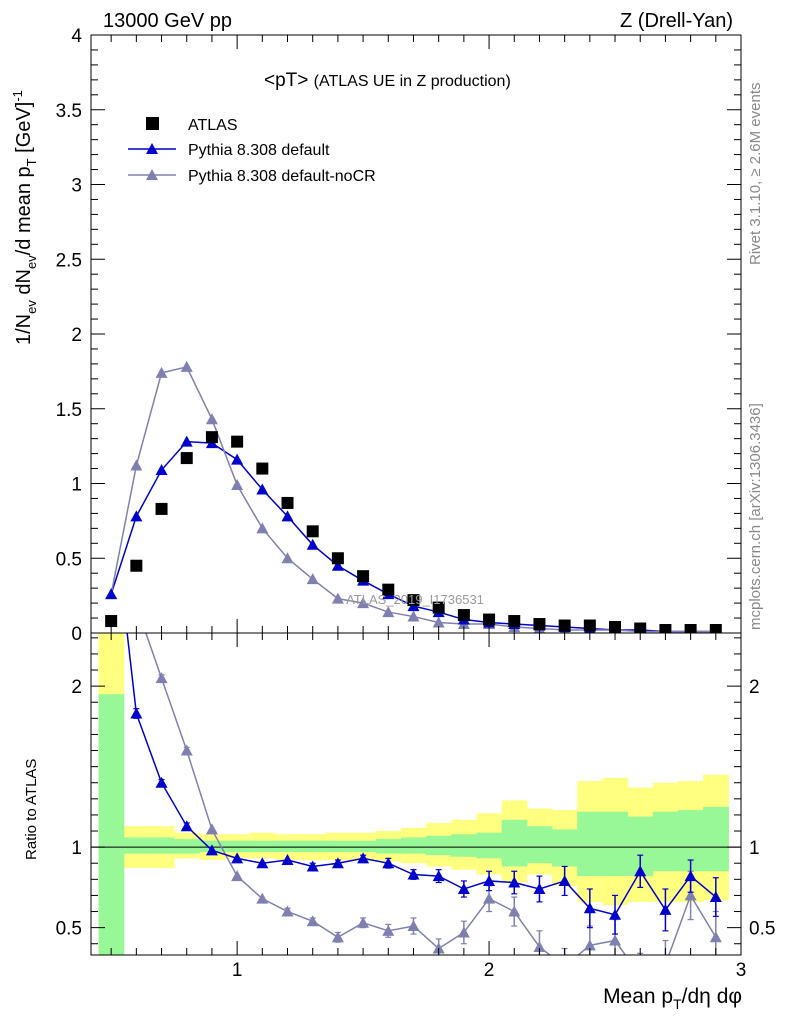 This screenshot has width=786, height=1024. I want to click on top-y-tick-label: 3, so click(76, 186).